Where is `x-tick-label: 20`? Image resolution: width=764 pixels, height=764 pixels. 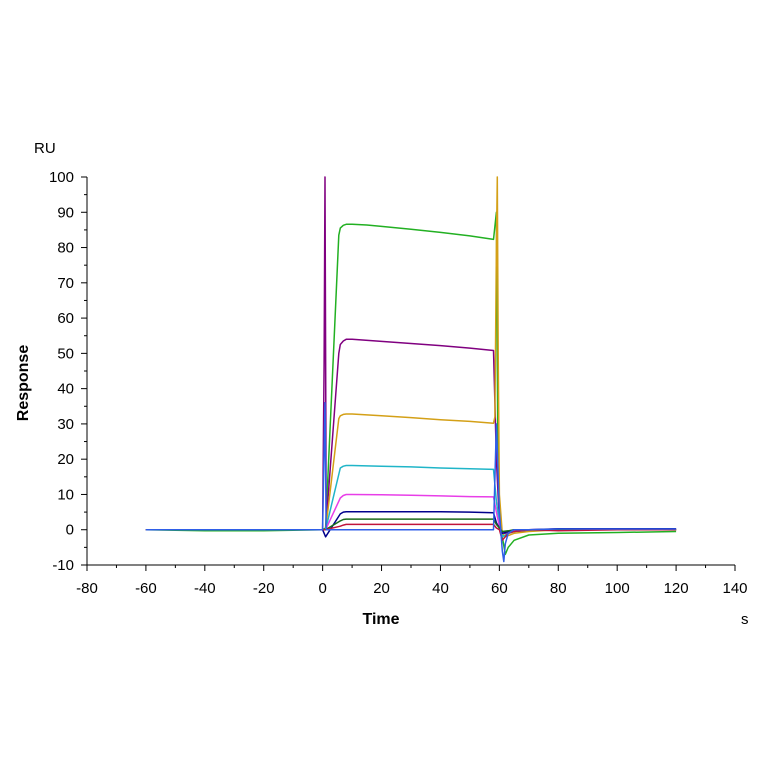
x-tick-label: 20 is located at coordinates (381, 588).